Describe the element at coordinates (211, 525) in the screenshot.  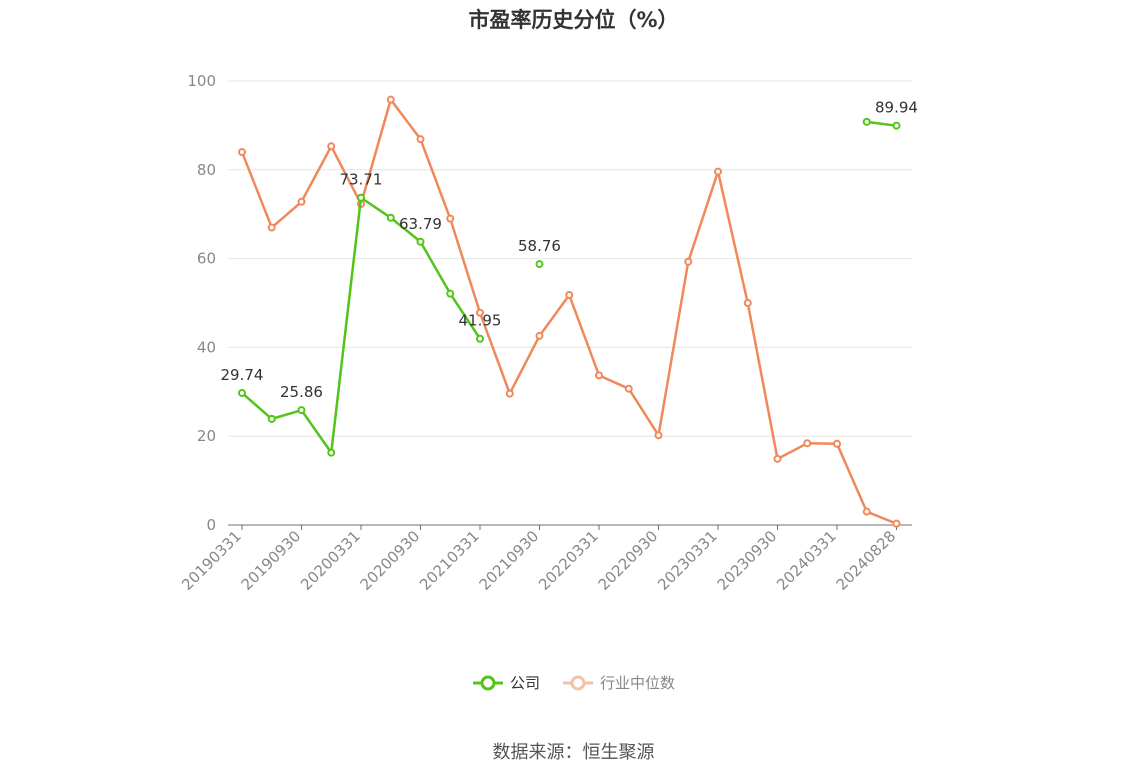
I see `y-tick-label: 0` at that location.